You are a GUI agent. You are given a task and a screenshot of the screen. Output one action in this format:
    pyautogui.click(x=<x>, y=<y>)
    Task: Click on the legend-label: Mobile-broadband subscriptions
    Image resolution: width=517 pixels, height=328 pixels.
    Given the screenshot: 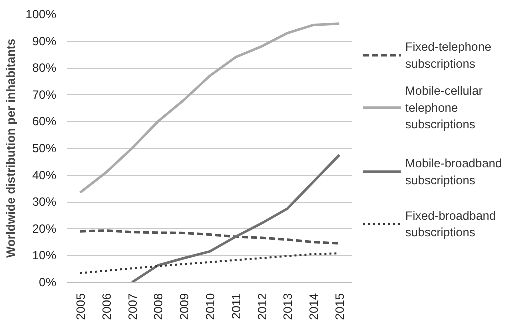 What is the action you would take?
    pyautogui.click(x=454, y=172)
    